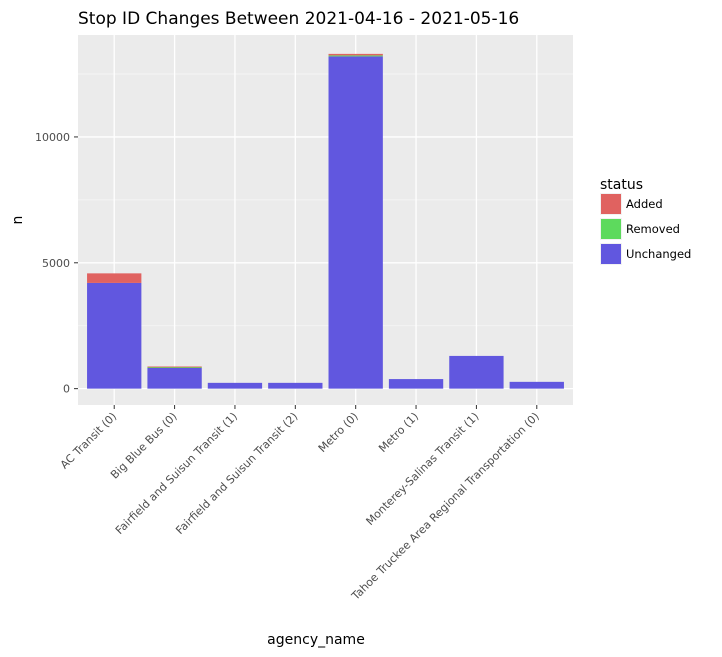  What do you see at coordinates (89, 441) in the screenshot?
I see `x-tick-label: AC Transit (0)` at bounding box center [89, 441].